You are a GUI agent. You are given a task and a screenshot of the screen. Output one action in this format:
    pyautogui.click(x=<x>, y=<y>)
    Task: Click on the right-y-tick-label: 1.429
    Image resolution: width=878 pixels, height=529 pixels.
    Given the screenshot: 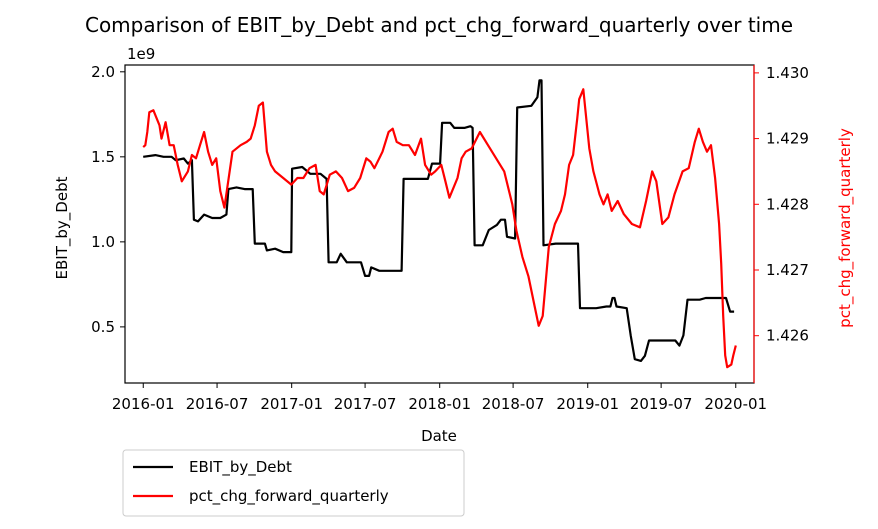 What is the action you would take?
    pyautogui.click(x=787, y=139)
    